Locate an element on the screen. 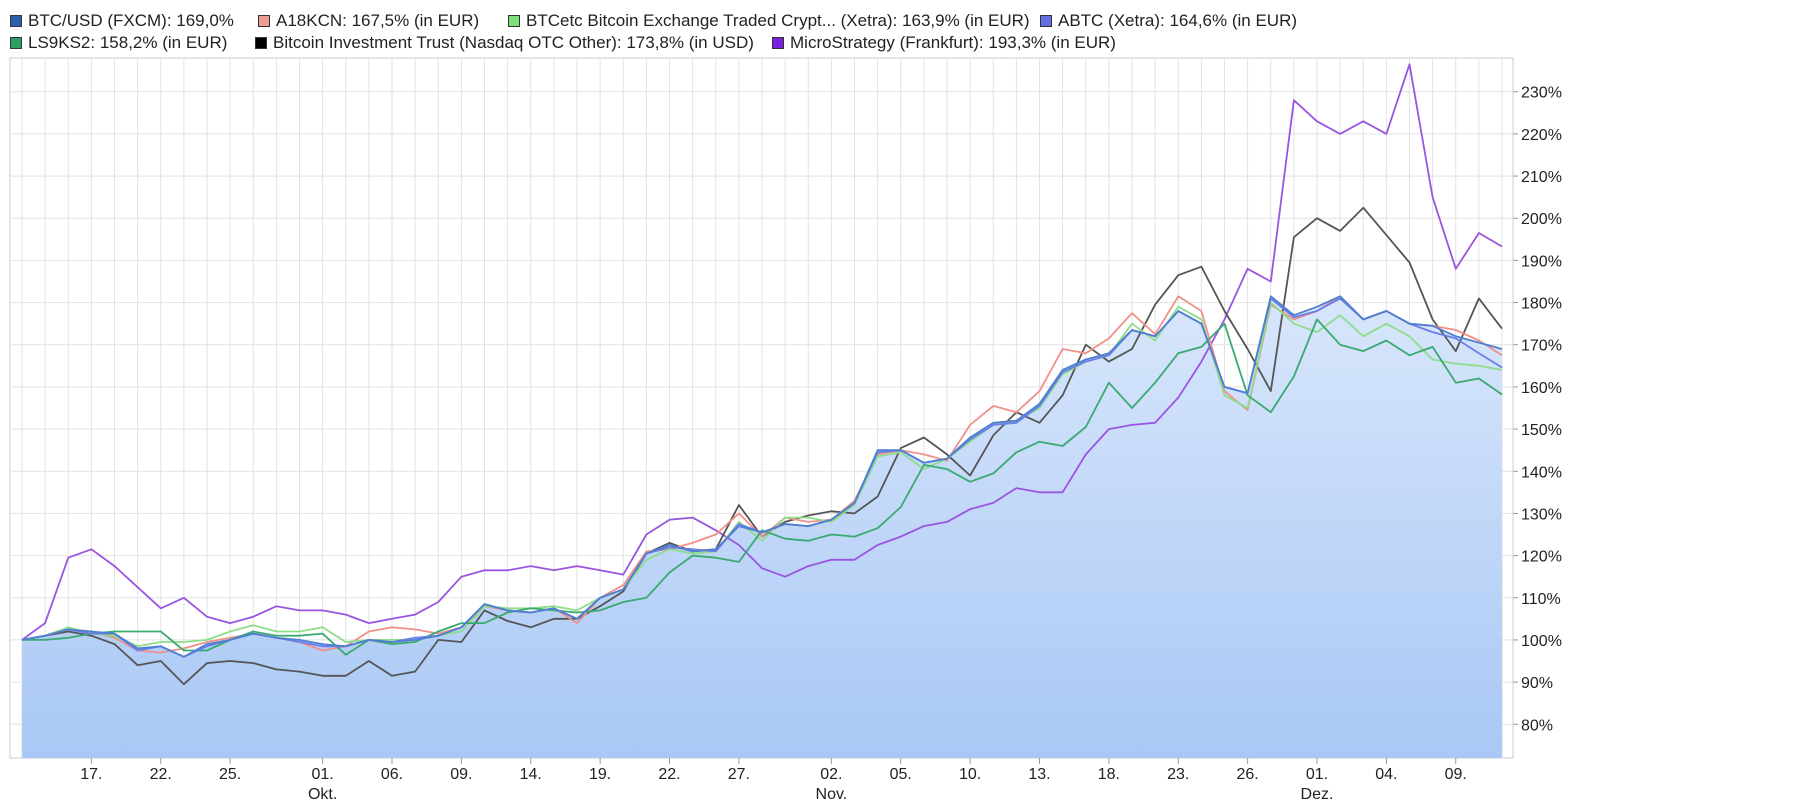 Image resolution: width=1800 pixels, height=804 pixels. y-tick-label: 130% is located at coordinates (1541, 514).